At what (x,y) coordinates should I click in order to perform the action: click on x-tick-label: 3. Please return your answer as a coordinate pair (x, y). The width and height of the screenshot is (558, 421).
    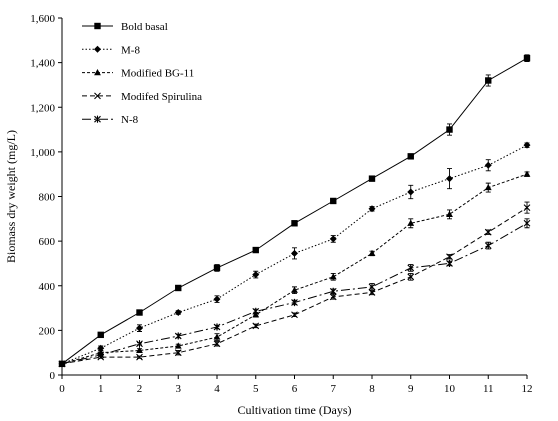
    Looking at the image, I should click on (179, 389).